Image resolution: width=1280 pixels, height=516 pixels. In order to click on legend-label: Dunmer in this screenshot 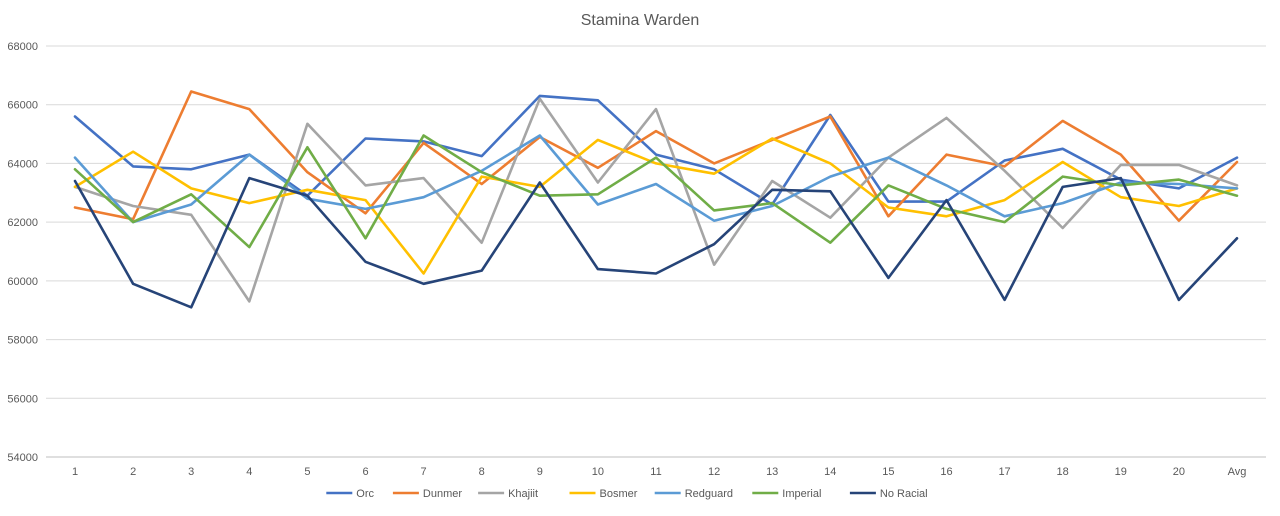, I will do `click(442, 494)`.